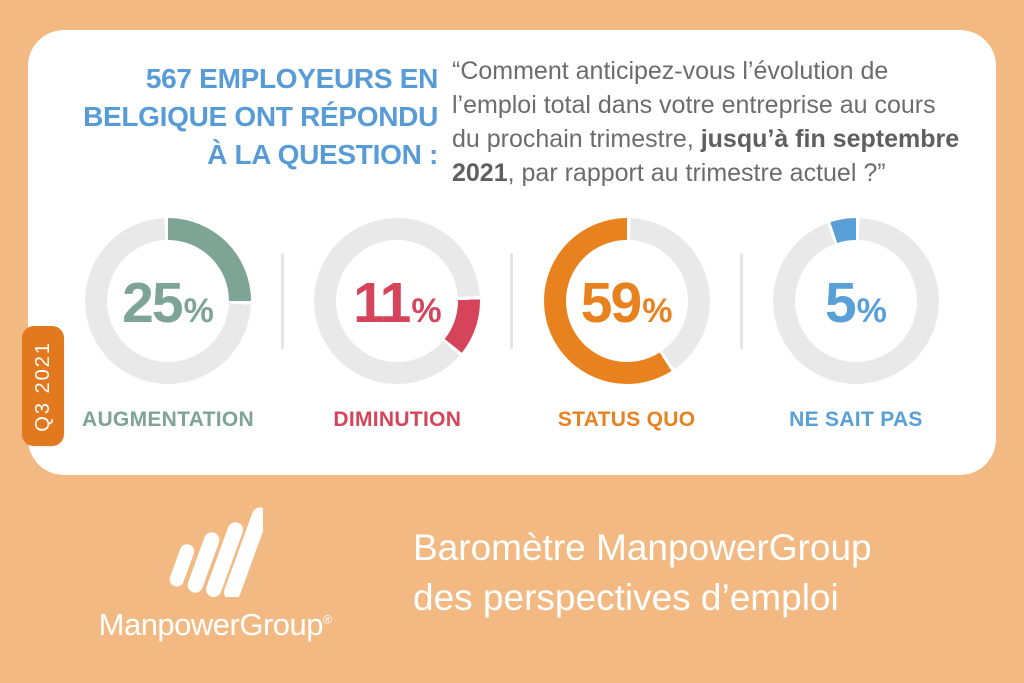  I want to click on donut-ring-augmentation: 25%, so click(168, 301).